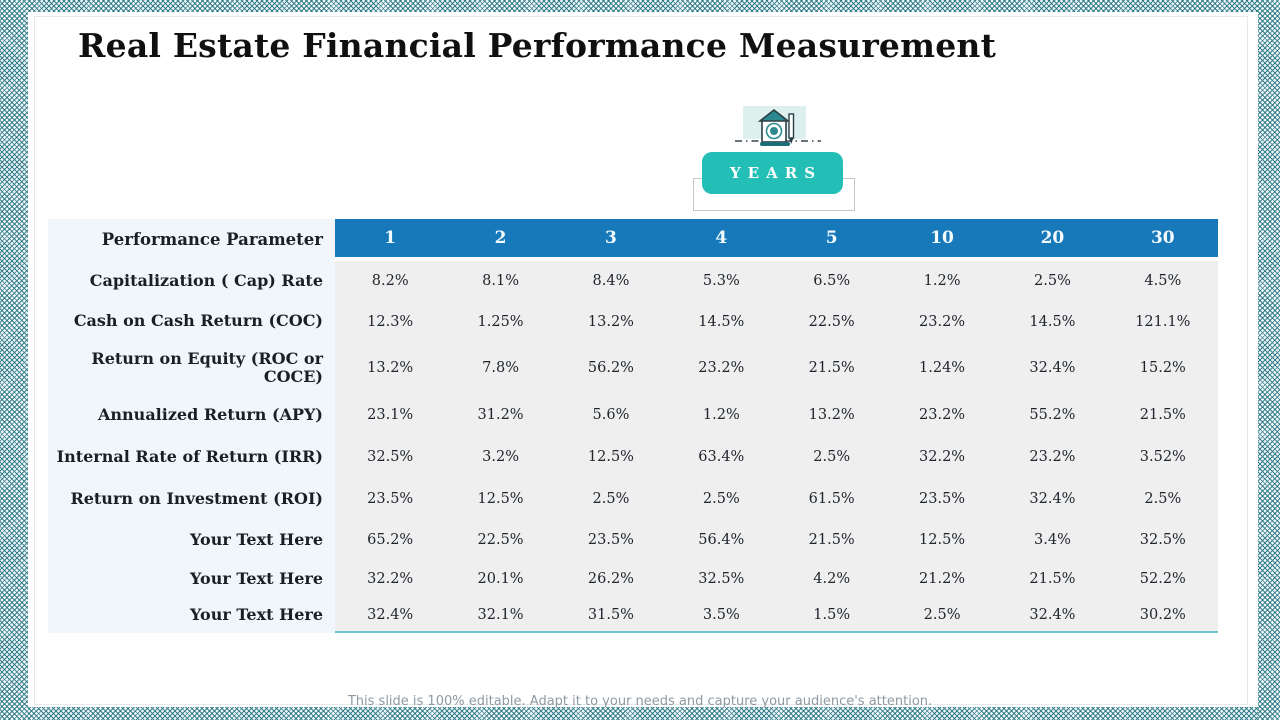  What do you see at coordinates (942, 579) in the screenshot?
I see `table-cell: 21.2%` at bounding box center [942, 579].